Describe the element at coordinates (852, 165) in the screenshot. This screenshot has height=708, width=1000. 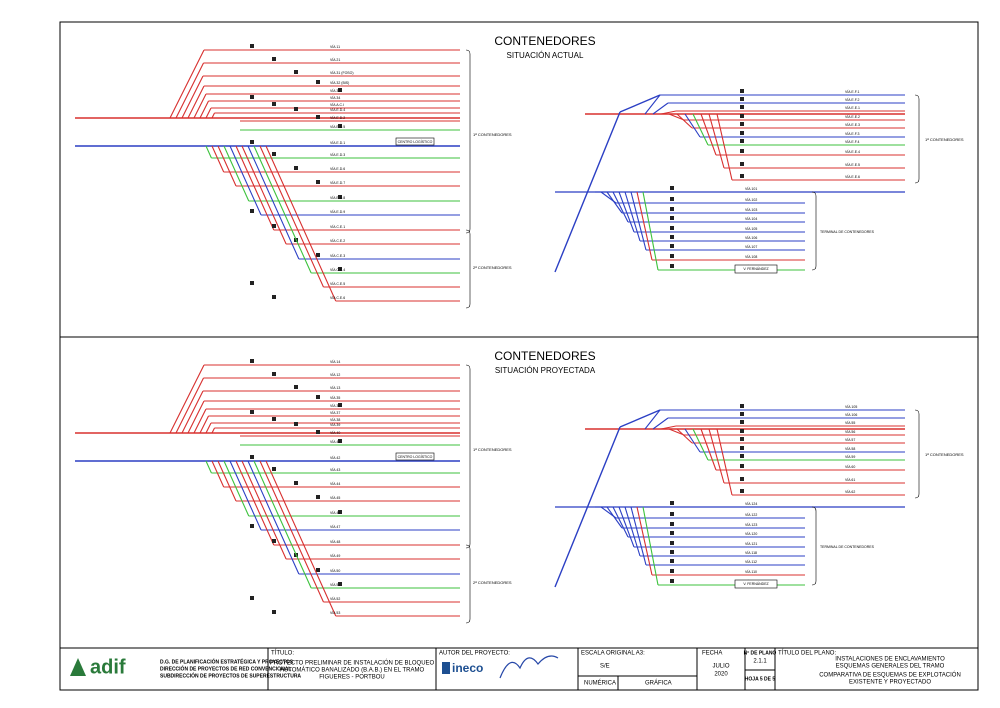
I see `track-label: VÍA E.E.5` at that location.